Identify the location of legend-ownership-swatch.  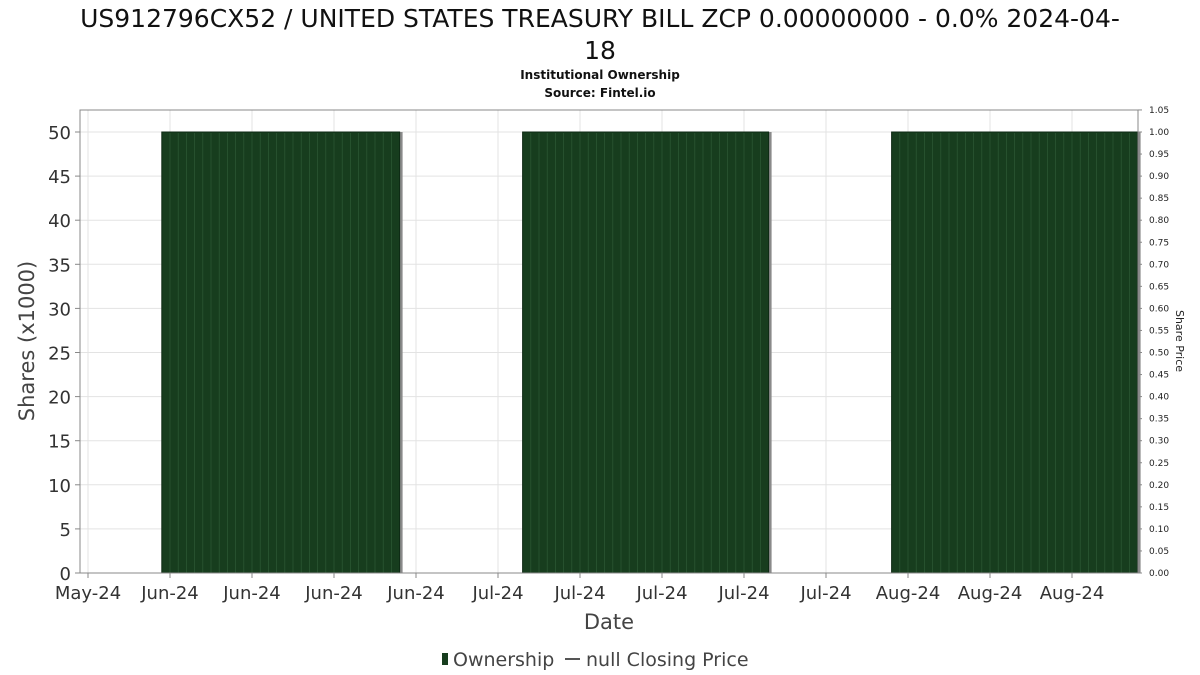
(445, 659).